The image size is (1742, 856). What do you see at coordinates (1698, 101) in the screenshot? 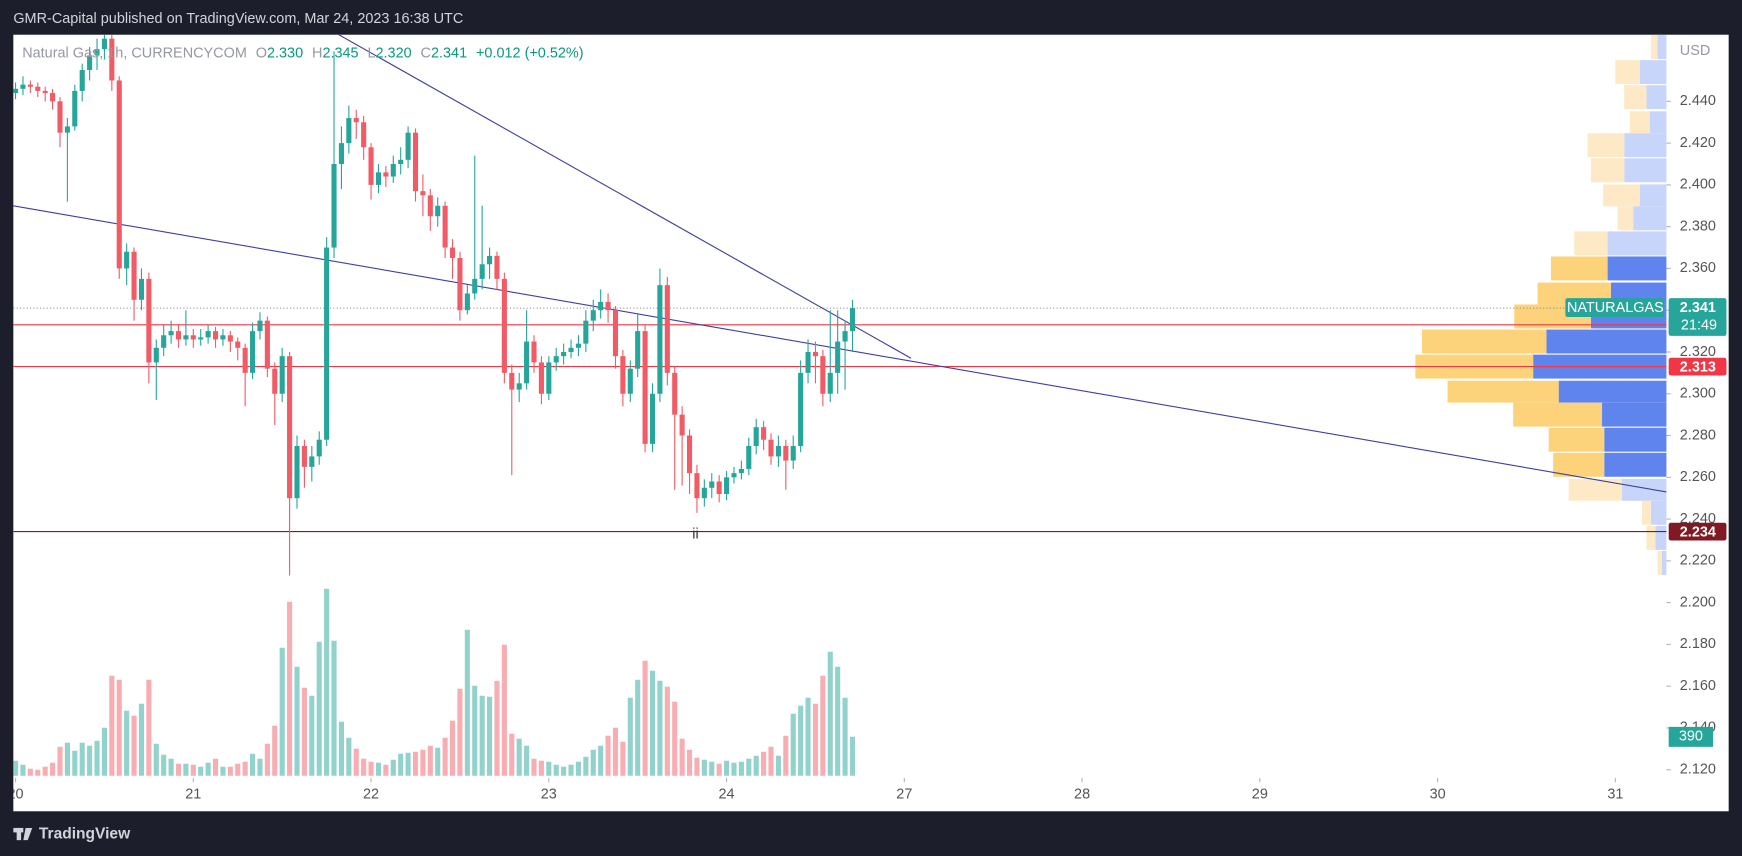
I see `y-tick-label: 2.440` at bounding box center [1698, 101].